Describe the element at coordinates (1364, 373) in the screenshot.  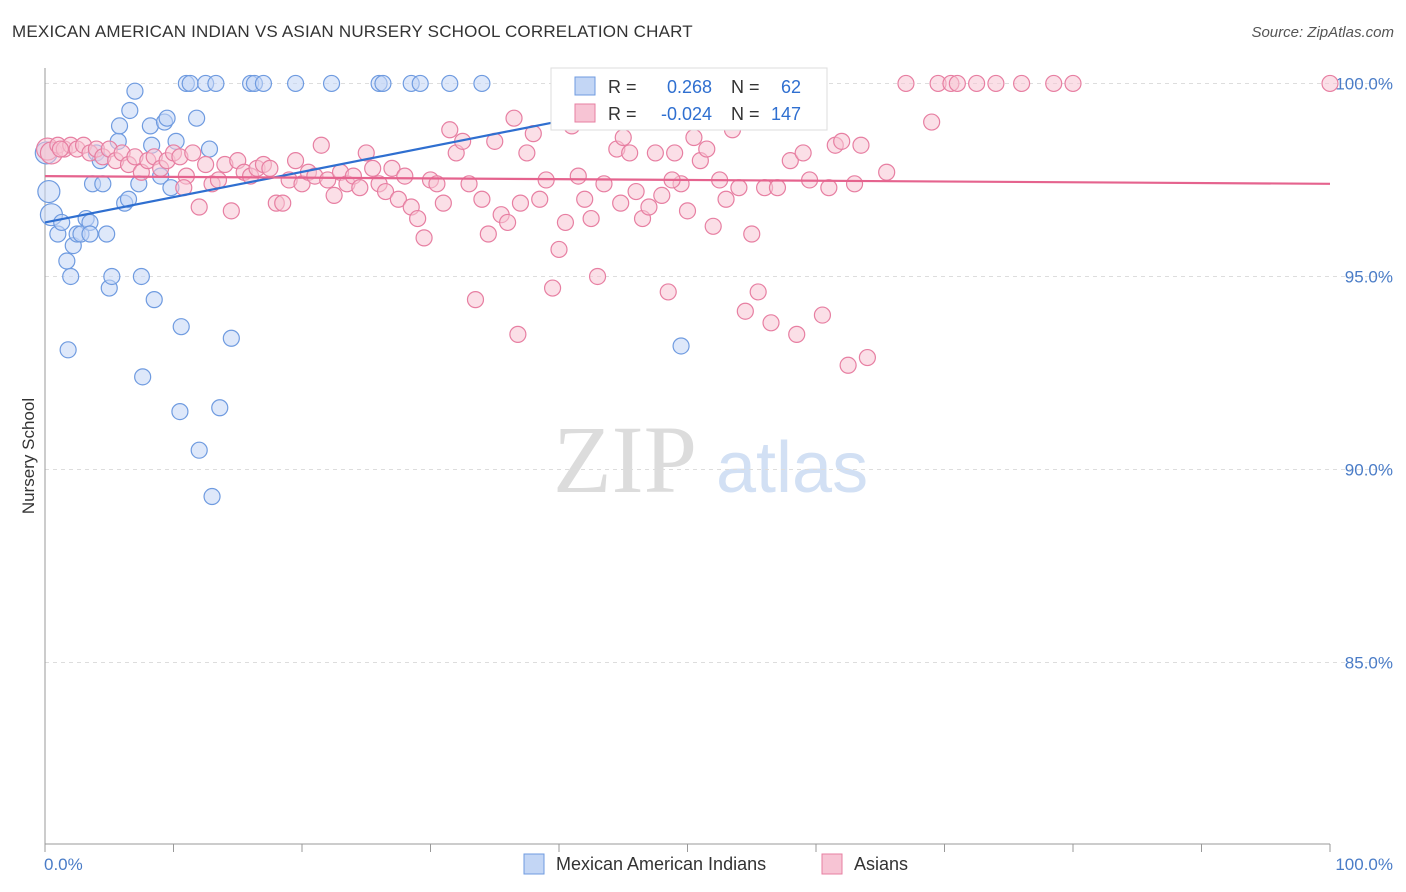
I see `y-tick-labels: 85.0% 90.0% 95.0% 100.0%` at that location.